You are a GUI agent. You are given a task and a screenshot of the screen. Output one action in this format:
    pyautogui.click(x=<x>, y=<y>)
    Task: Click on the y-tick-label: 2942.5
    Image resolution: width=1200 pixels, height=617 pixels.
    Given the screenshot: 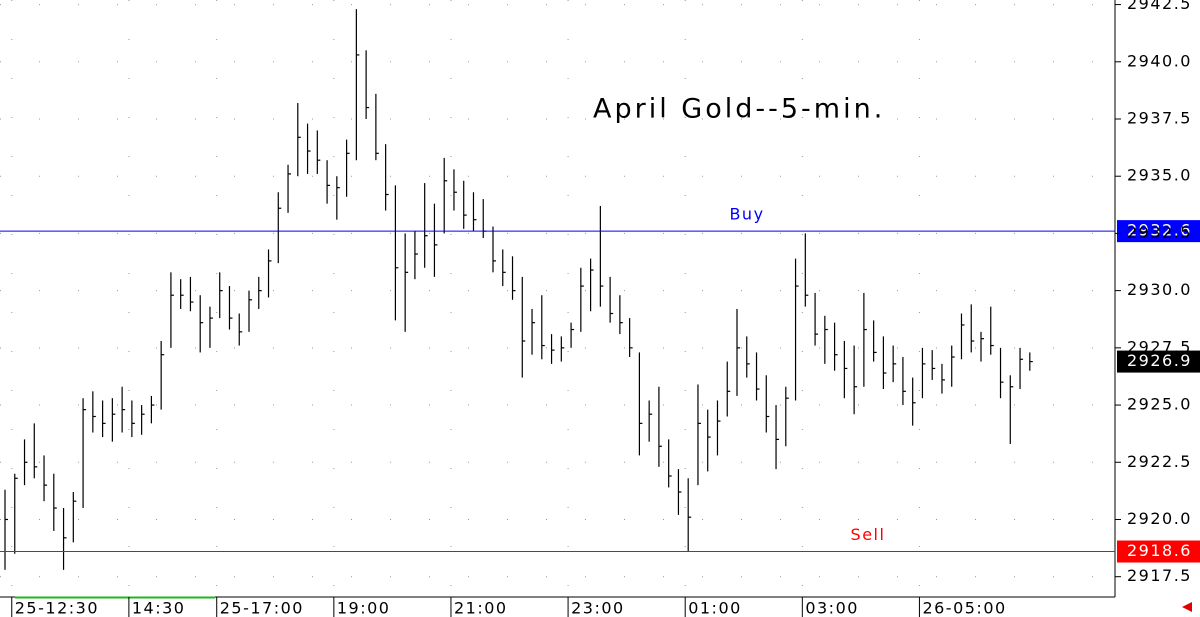 What is the action you would take?
    pyautogui.click(x=1159, y=6)
    